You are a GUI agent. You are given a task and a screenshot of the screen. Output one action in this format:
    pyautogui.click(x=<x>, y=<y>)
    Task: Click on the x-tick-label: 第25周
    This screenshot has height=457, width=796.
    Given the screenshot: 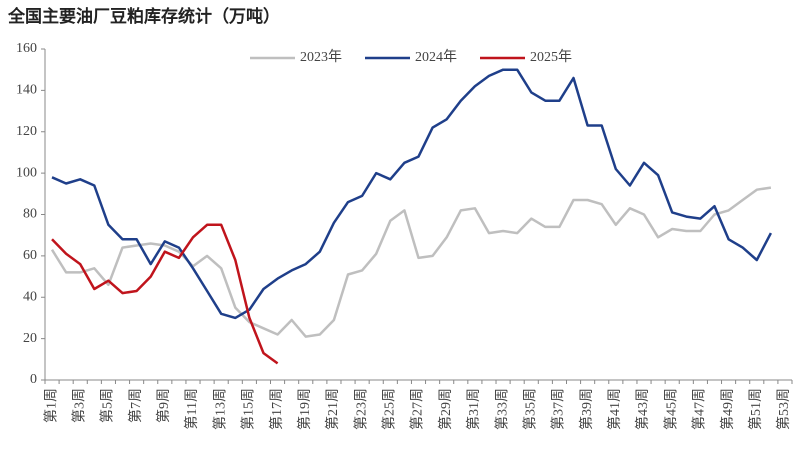 What is the action you would take?
    pyautogui.click(x=389, y=409)
    